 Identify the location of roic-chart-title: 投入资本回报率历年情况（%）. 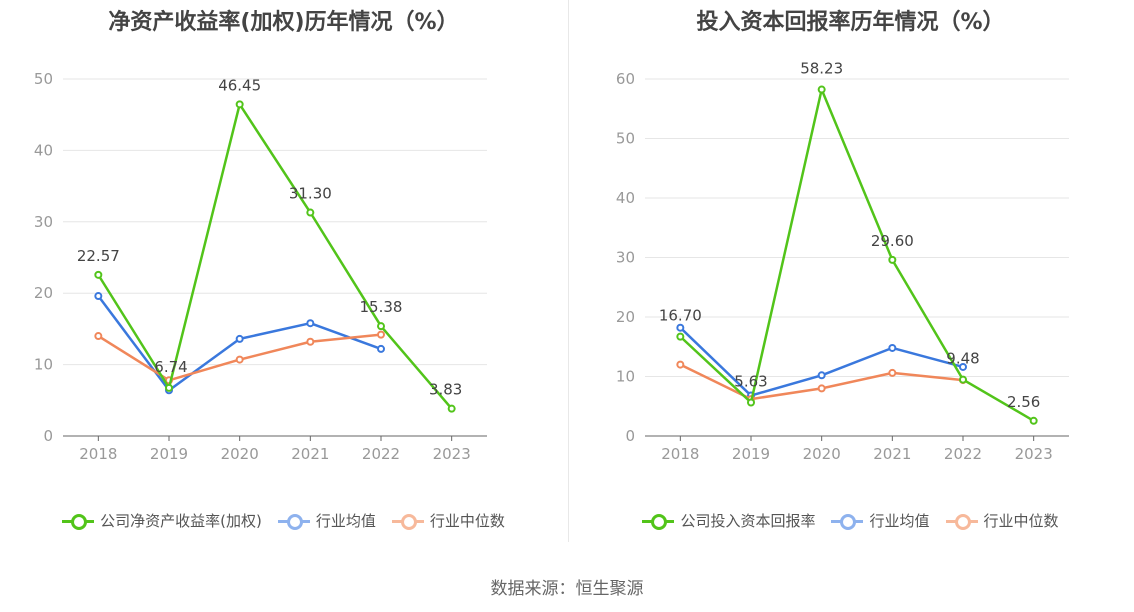
(850, 22).